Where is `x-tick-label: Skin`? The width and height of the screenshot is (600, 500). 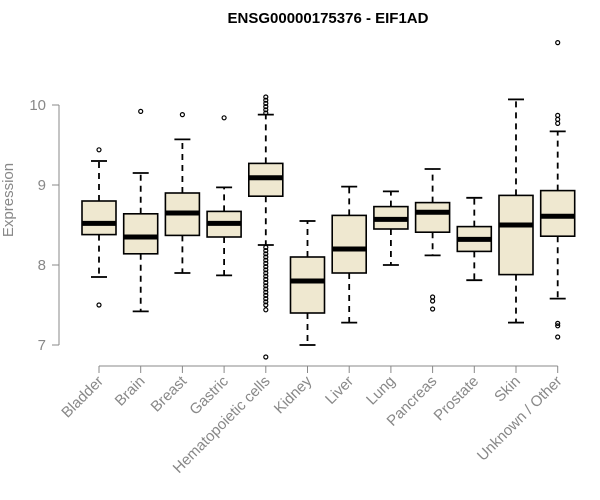
x-tick-label: Skin is located at coordinates (507, 389).